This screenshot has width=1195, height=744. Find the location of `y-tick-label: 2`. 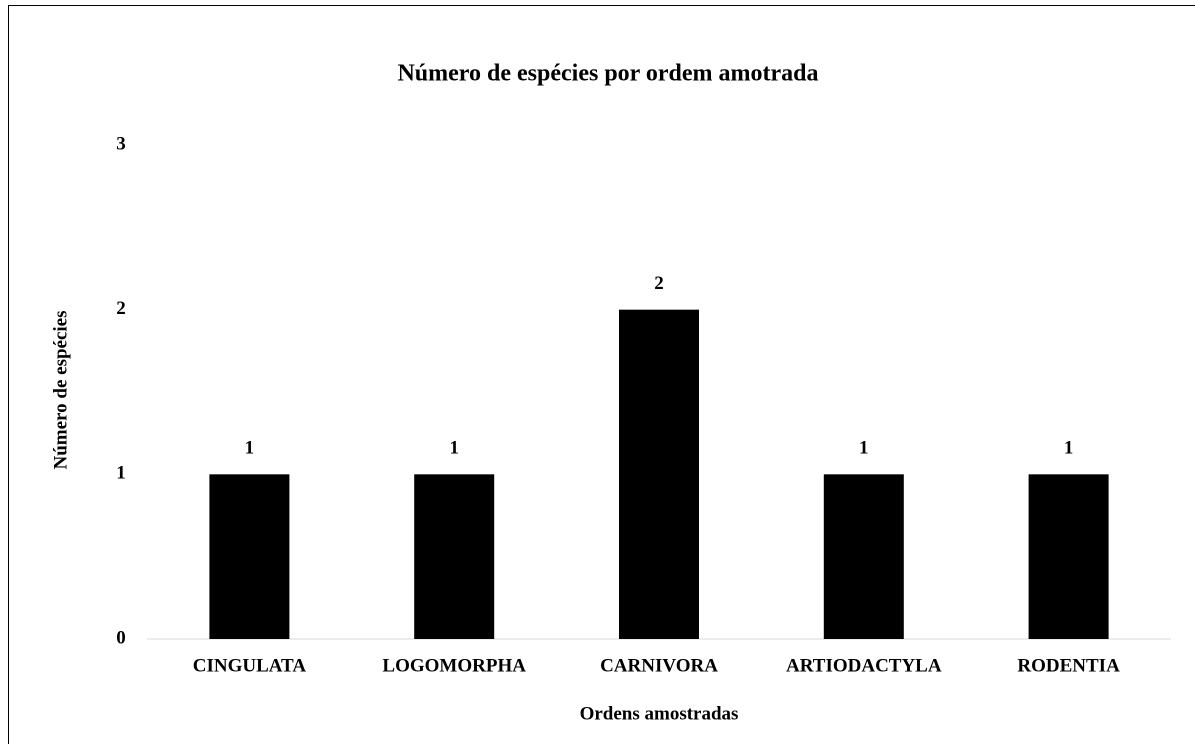

y-tick-label: 2 is located at coordinates (121, 308).